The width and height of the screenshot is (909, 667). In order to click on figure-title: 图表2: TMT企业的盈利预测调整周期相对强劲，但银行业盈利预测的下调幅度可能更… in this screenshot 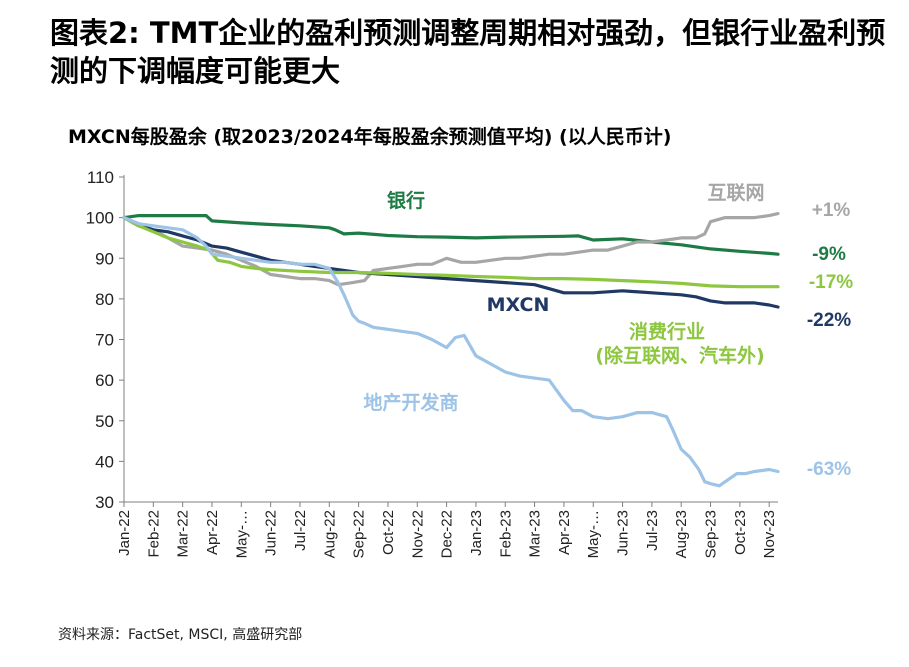, I will do `click(468, 52)`.